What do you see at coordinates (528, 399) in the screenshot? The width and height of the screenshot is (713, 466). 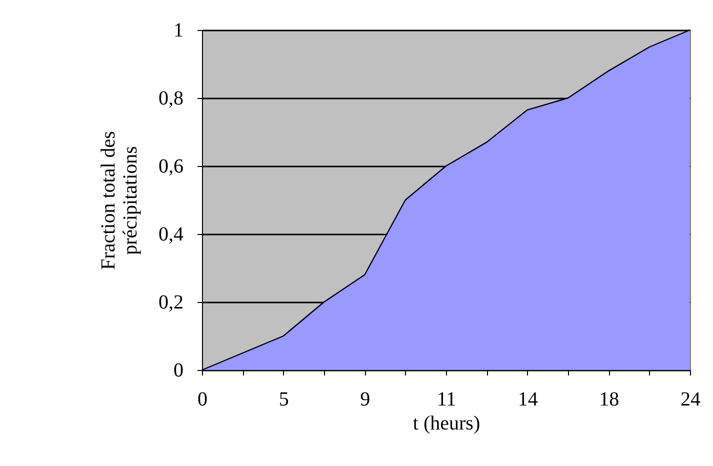 I see `x-tick-label: 14` at bounding box center [528, 399].